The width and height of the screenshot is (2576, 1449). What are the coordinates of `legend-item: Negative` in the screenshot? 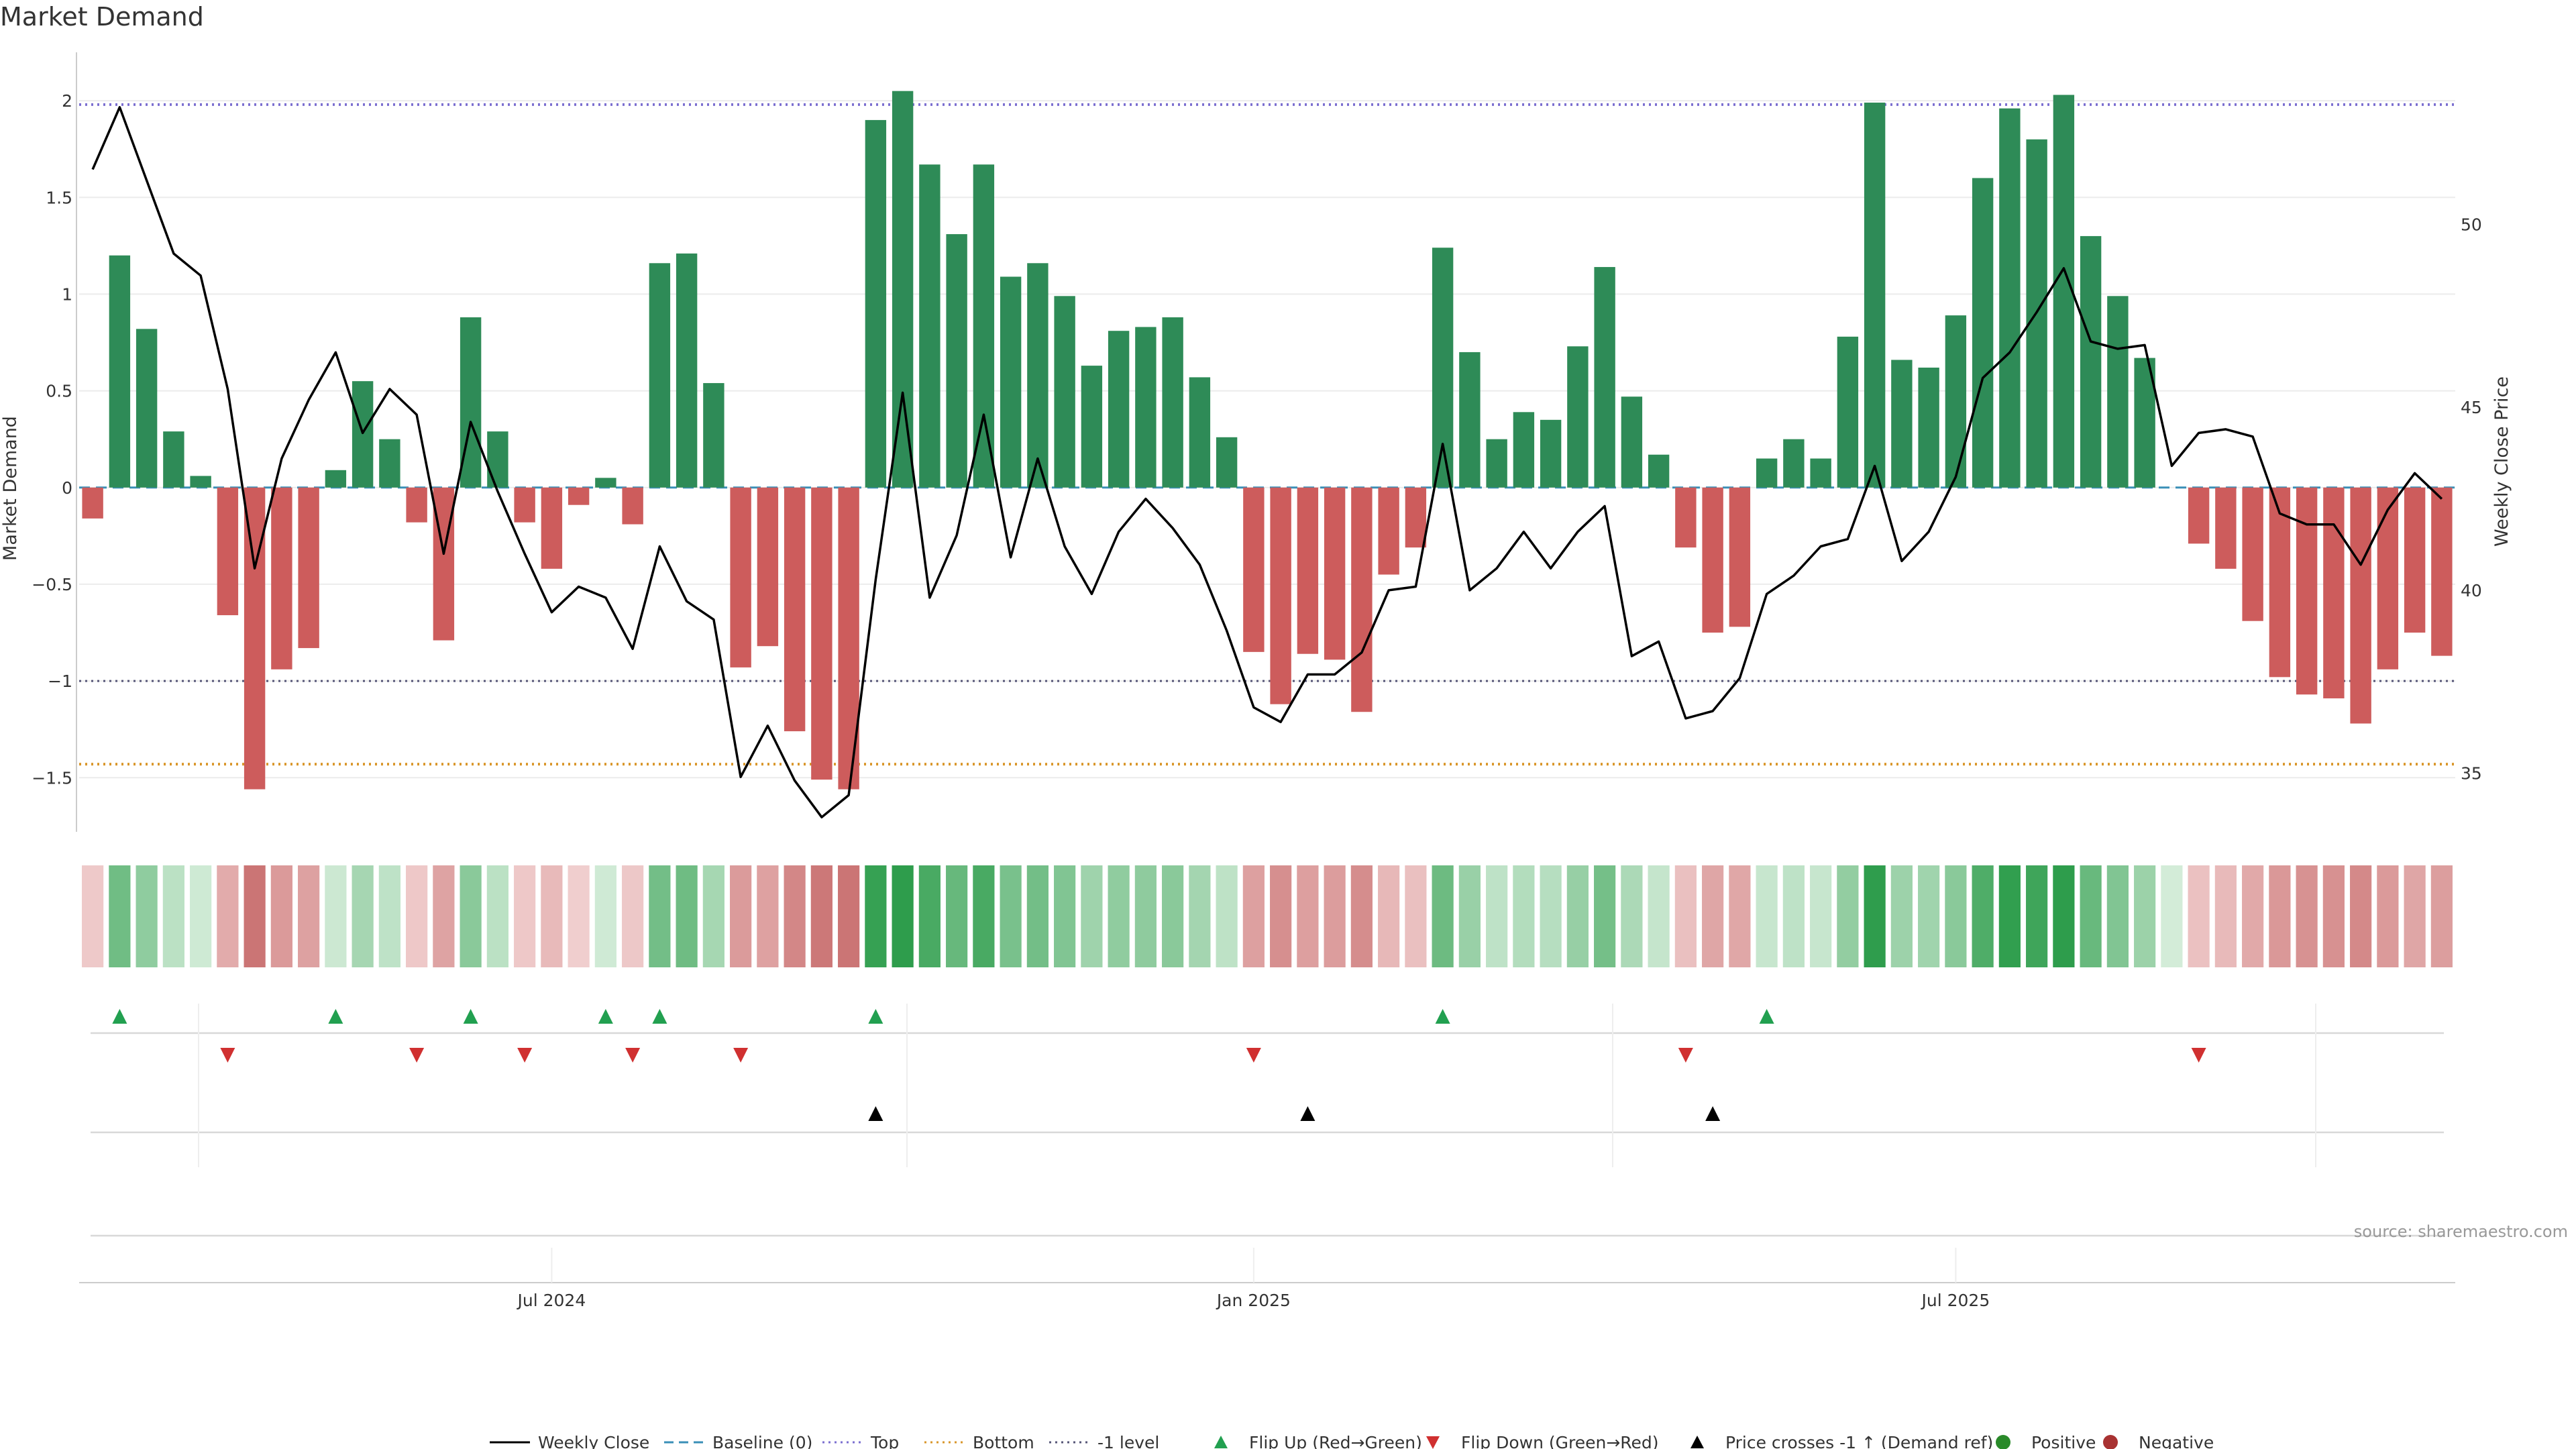 It's located at (2158, 1441).